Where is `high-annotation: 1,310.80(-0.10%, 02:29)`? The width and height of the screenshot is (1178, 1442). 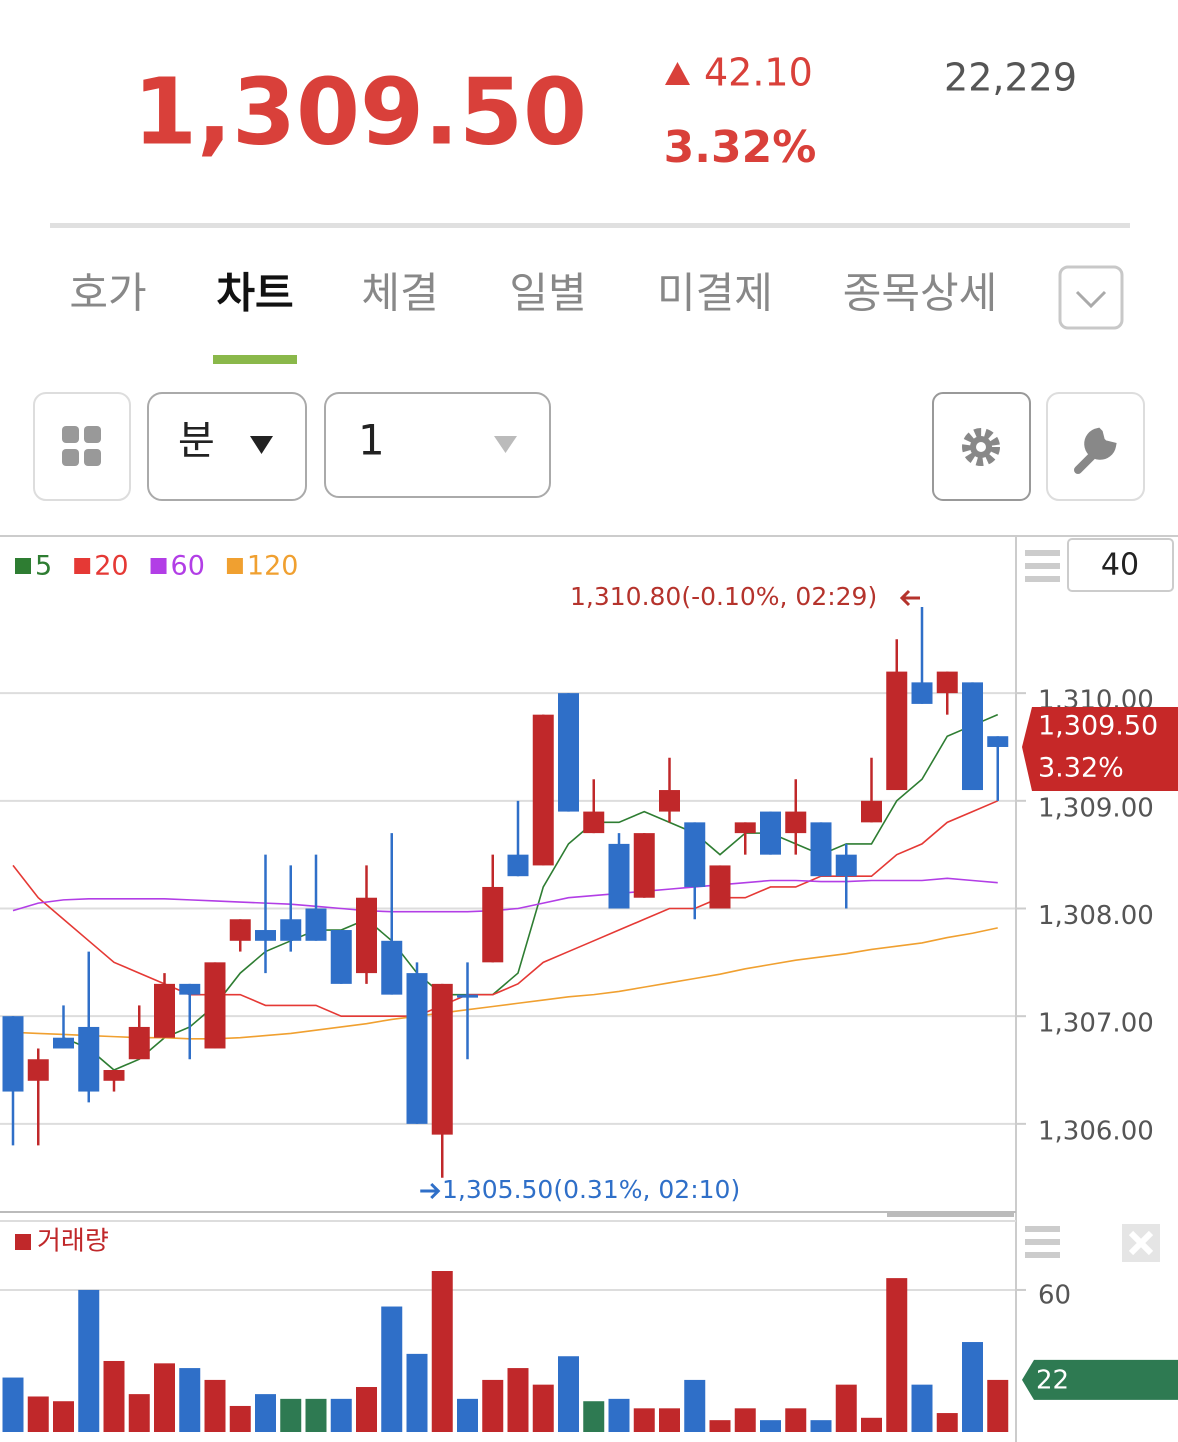 high-annotation: 1,310.80(-0.10%, 02:29) is located at coordinates (723, 596).